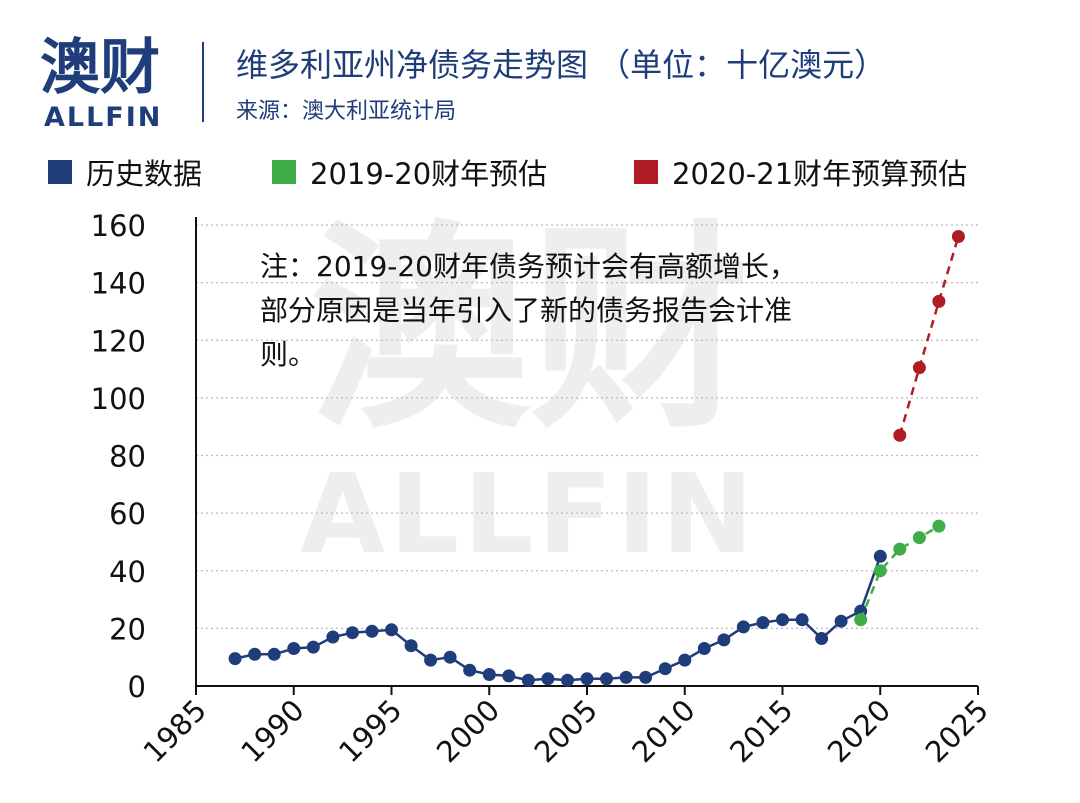  Describe the element at coordinates (144, 174) in the screenshot. I see `legend-label-historical: 历史数据` at that location.